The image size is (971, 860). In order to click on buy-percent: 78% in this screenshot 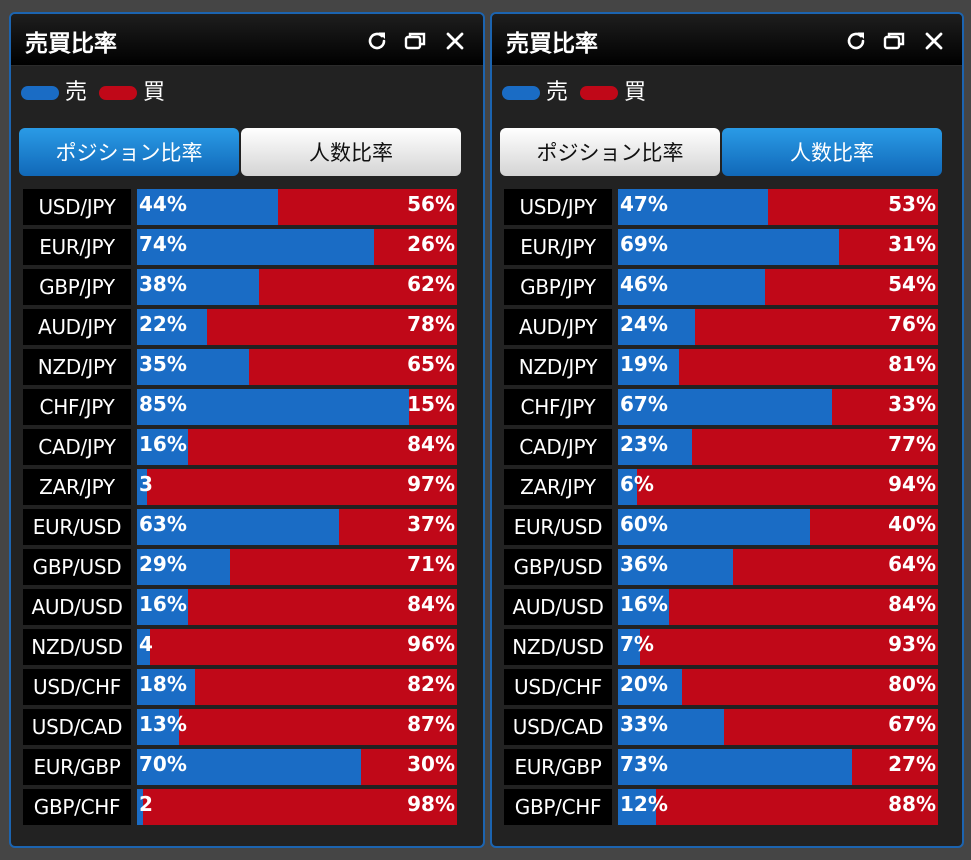, I will do `click(431, 324)`.